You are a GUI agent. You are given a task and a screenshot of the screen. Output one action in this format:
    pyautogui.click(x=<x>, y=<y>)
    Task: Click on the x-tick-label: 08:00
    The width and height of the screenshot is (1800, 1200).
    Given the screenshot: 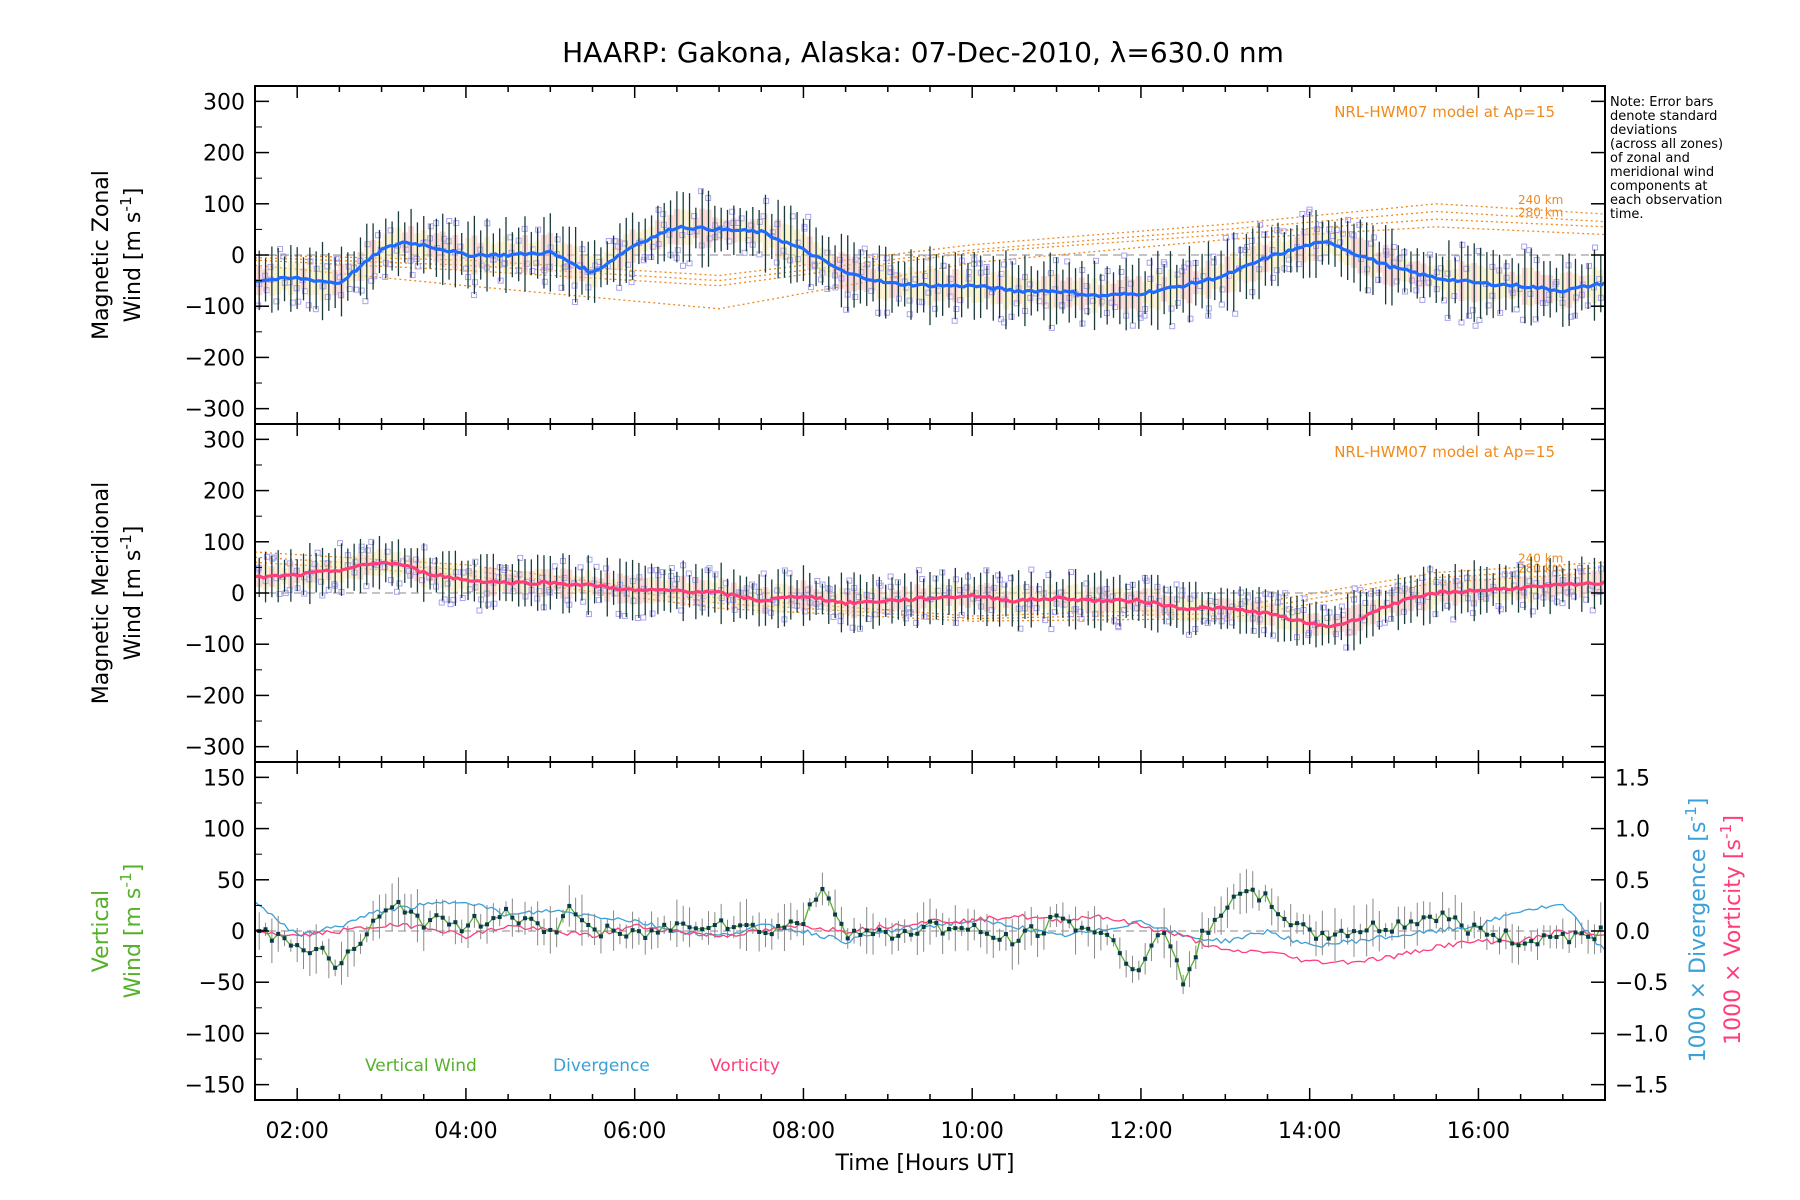 What is the action you would take?
    pyautogui.click(x=803, y=1131)
    